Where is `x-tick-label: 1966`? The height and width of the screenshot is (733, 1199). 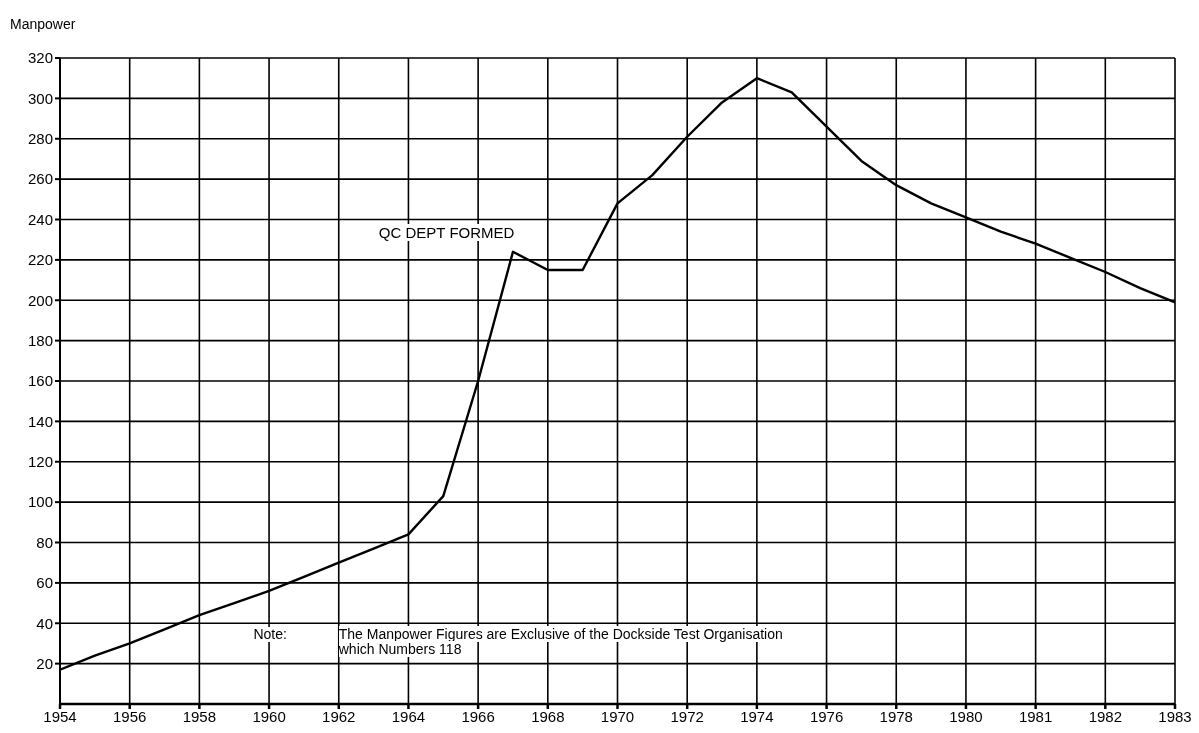
x-tick-label: 1966 is located at coordinates (478, 716).